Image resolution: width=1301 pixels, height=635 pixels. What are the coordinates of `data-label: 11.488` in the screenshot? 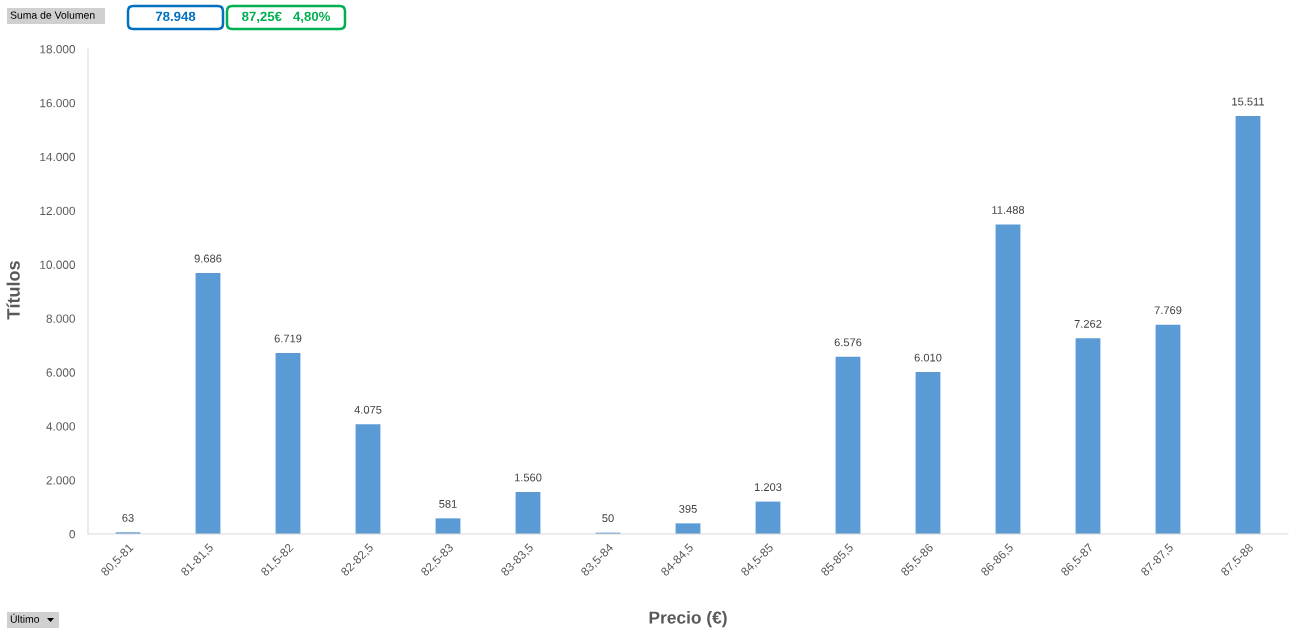 It's located at (1008, 210).